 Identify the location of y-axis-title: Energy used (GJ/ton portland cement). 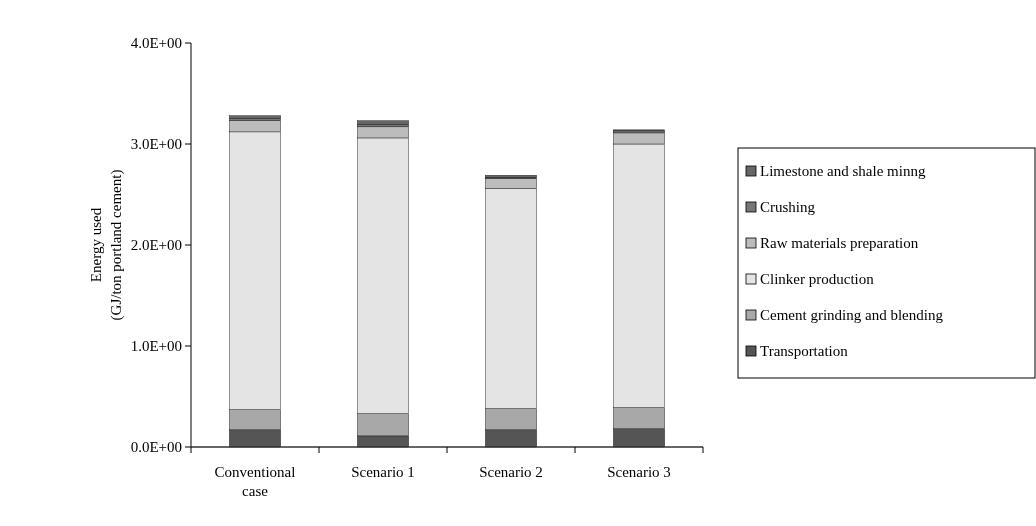
(106, 245).